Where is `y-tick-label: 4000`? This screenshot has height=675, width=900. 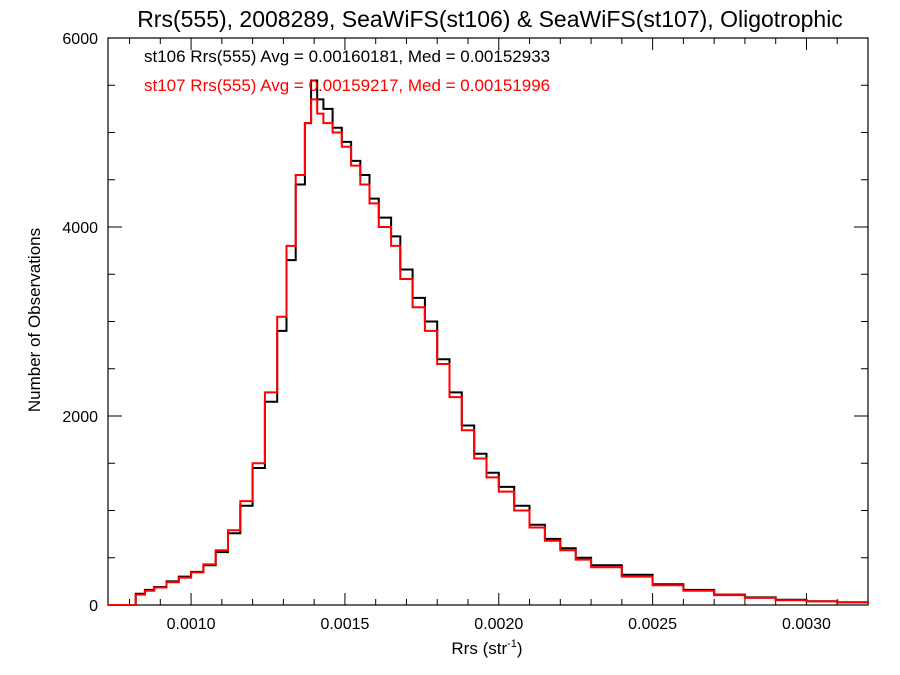 y-tick-label: 4000 is located at coordinates (80, 228).